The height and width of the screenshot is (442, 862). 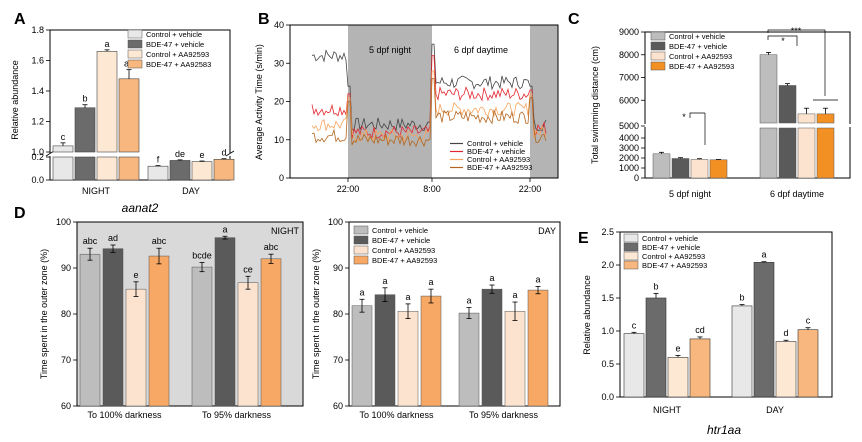 What do you see at coordinates (335, 222) in the screenshot?
I see `panel-d-day-ticklabel-0: 100` at bounding box center [335, 222].